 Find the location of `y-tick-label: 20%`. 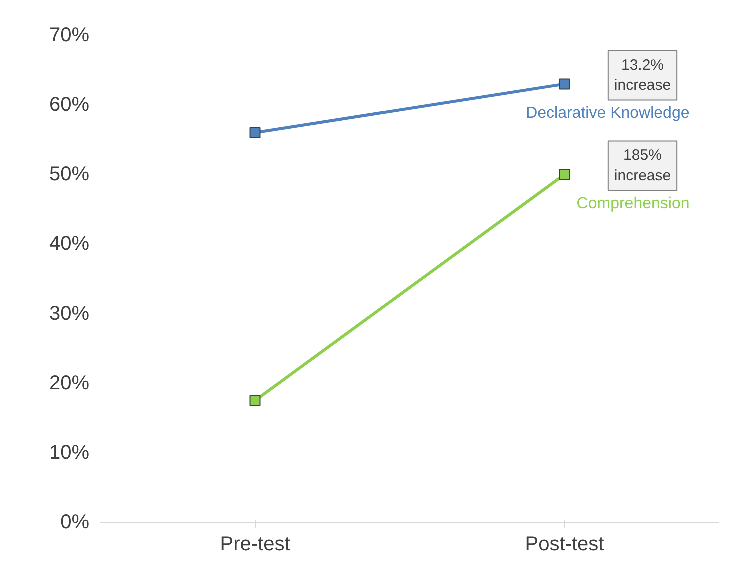

y-tick-label: 20% is located at coordinates (69, 383).